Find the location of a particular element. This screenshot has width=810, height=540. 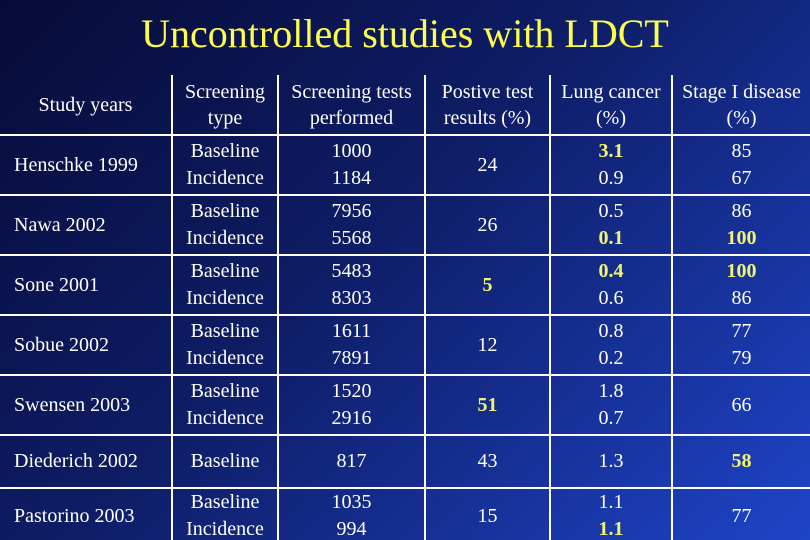

cell-value: 2916 is located at coordinates (351, 418).